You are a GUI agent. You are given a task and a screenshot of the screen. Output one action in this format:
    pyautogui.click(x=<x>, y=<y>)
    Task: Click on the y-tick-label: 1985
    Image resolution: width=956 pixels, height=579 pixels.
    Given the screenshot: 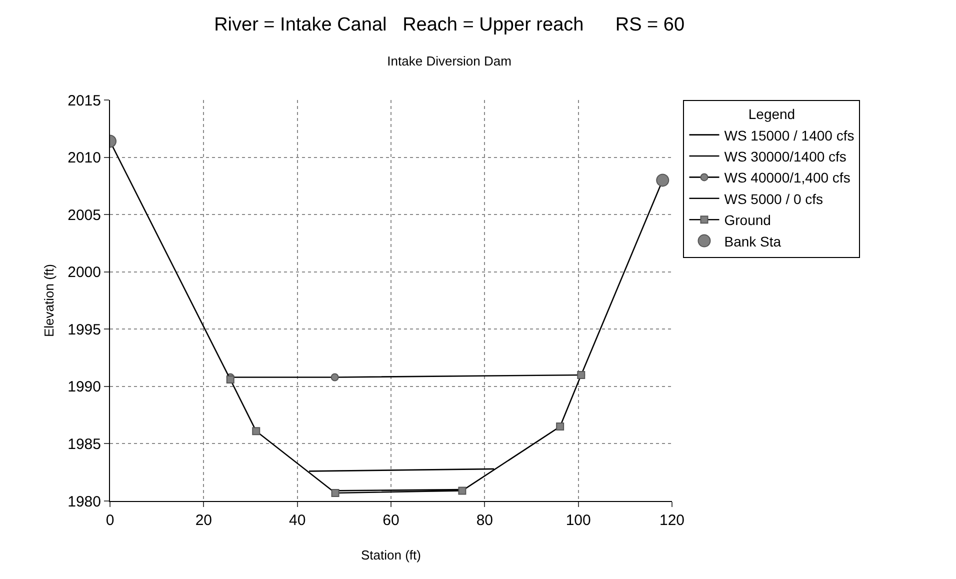 What is the action you would take?
    pyautogui.click(x=84, y=444)
    